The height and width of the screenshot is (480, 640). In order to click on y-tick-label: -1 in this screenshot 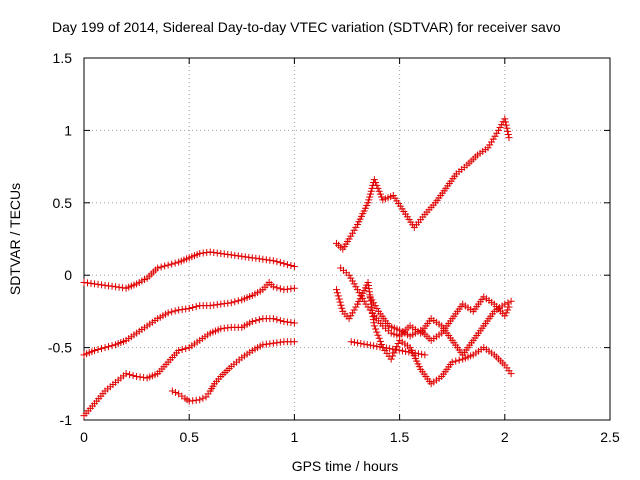, I will do `click(66, 420)`.